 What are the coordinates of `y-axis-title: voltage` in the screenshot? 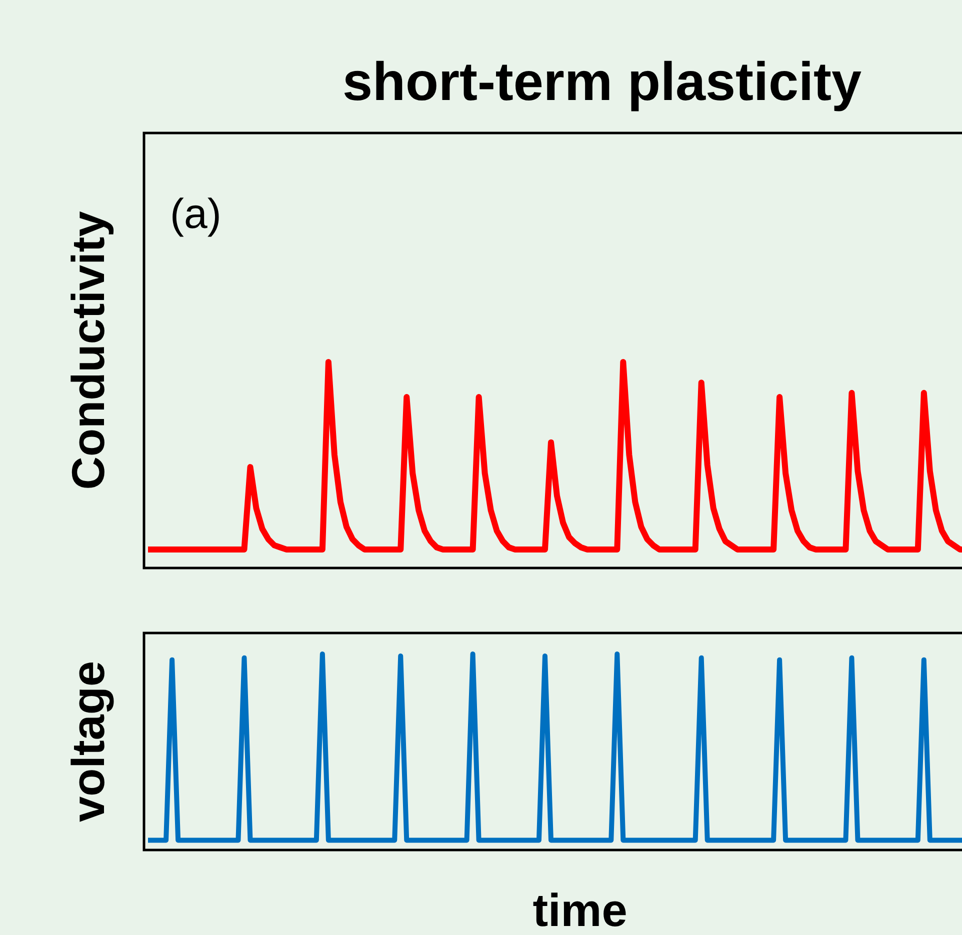 It's located at (88, 741).